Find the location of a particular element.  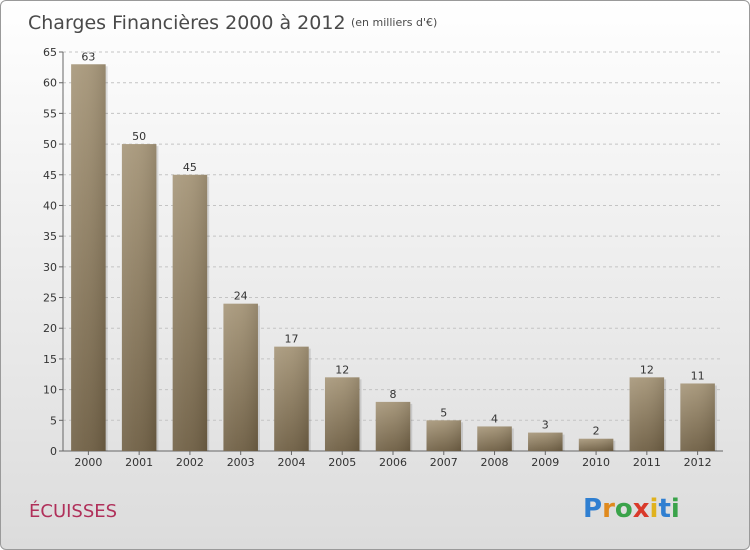

y-tick-label: 15 is located at coordinates (50, 359).